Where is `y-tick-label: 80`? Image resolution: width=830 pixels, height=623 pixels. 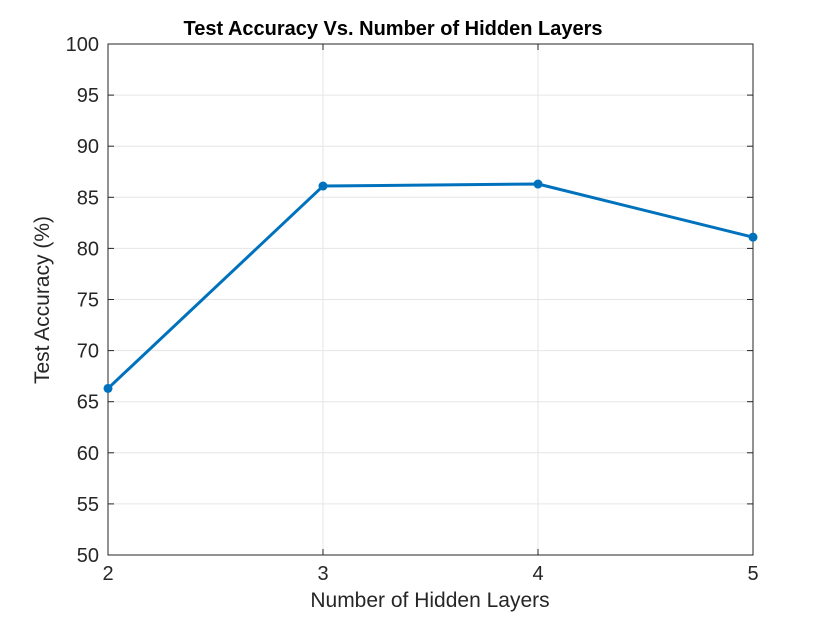 y-tick-label: 80 is located at coordinates (88, 249).